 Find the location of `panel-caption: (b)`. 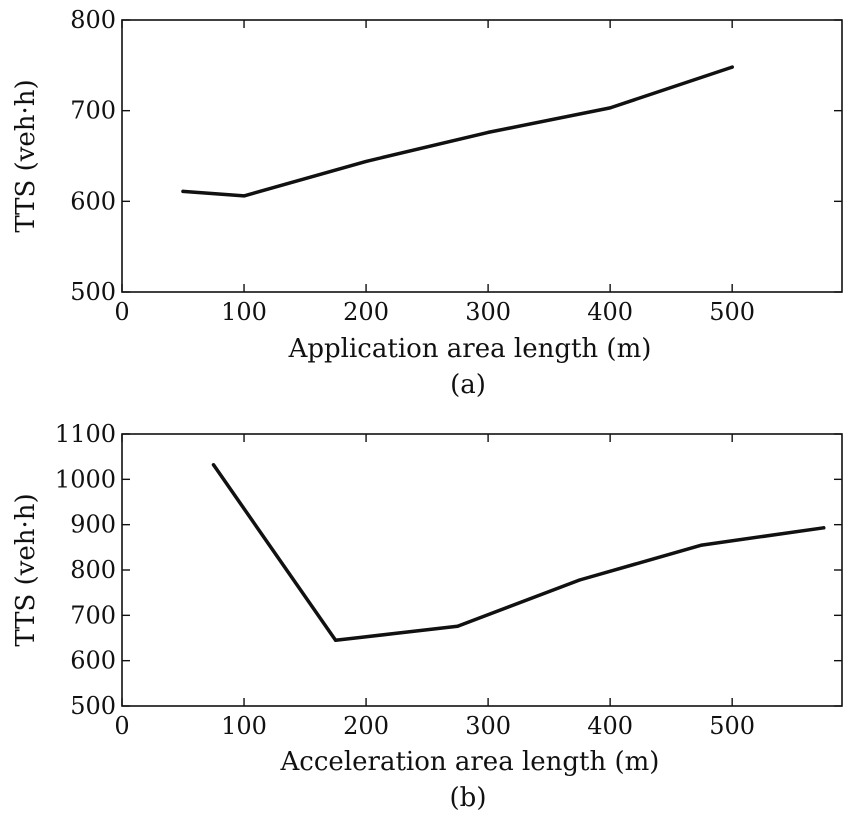

panel-caption: (b) is located at coordinates (468, 798).